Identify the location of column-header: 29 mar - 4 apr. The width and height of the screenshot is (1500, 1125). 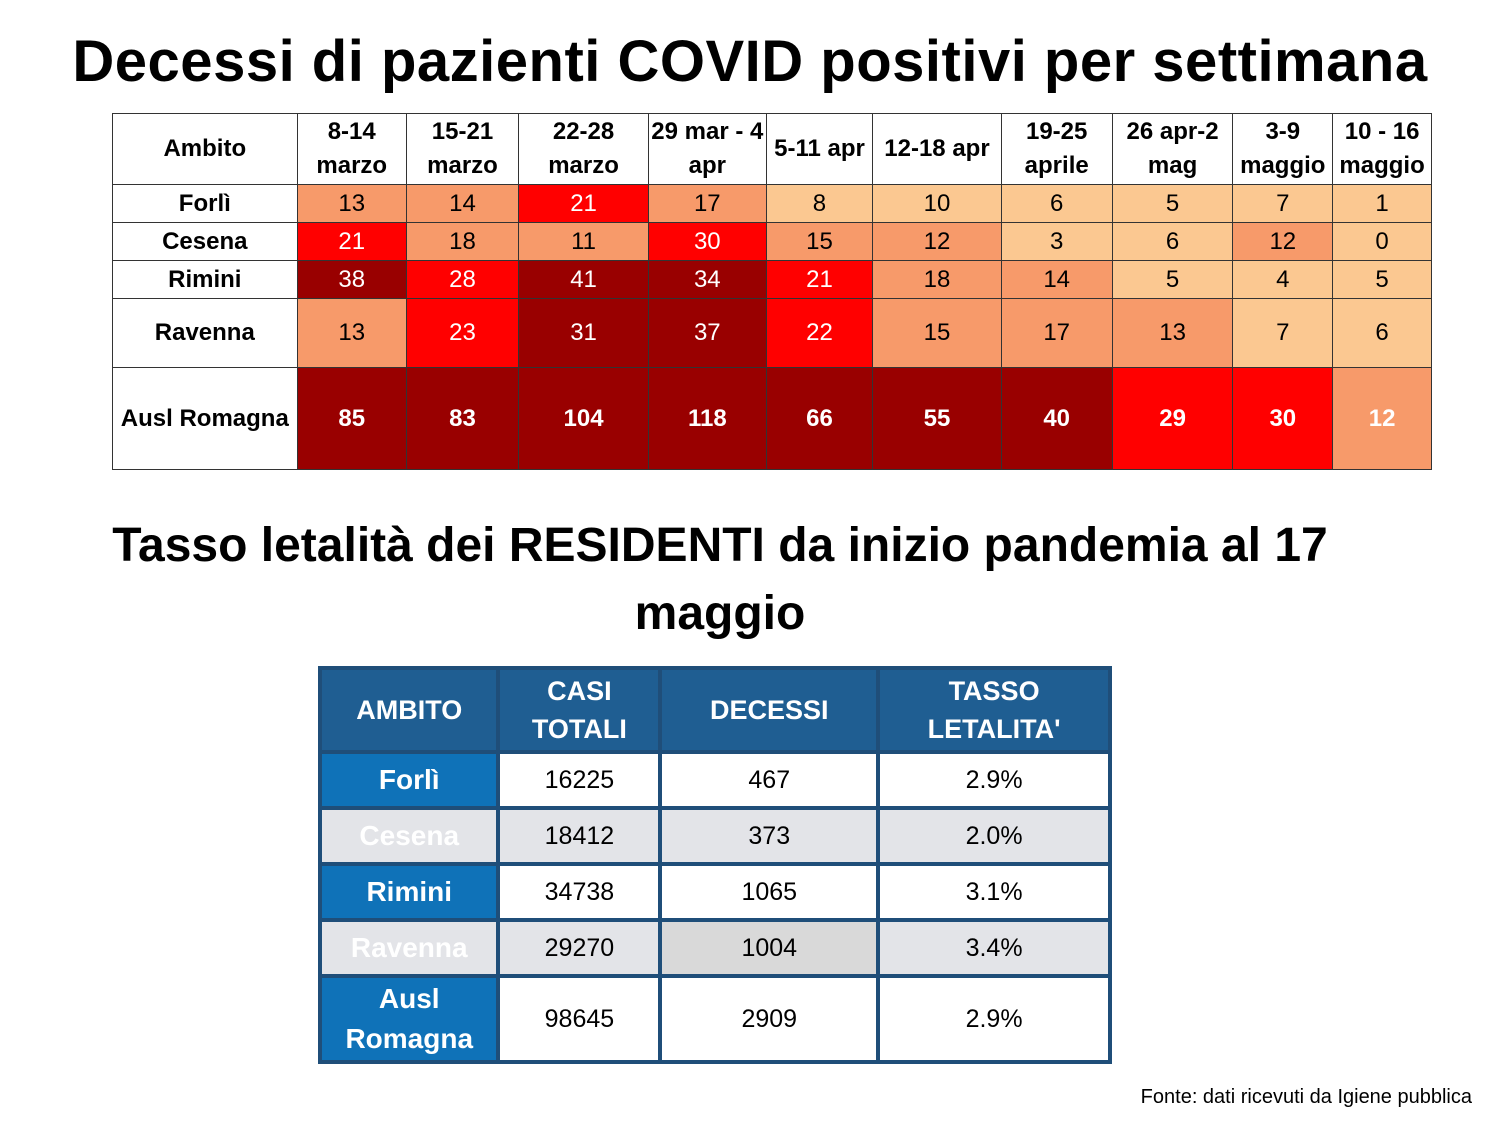
(707, 149).